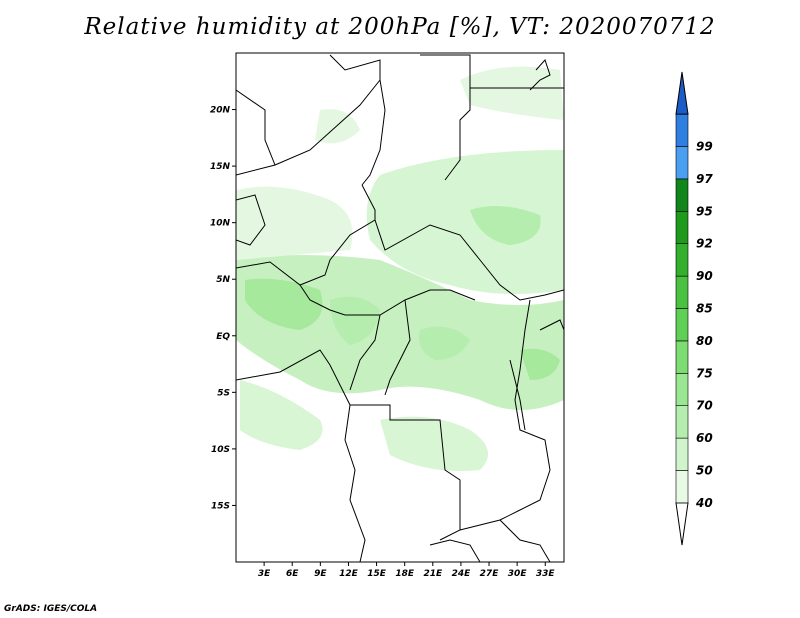 The image size is (800, 618). Describe the element at coordinates (223, 280) in the screenshot. I see `lat-tick-label: 5N` at that location.